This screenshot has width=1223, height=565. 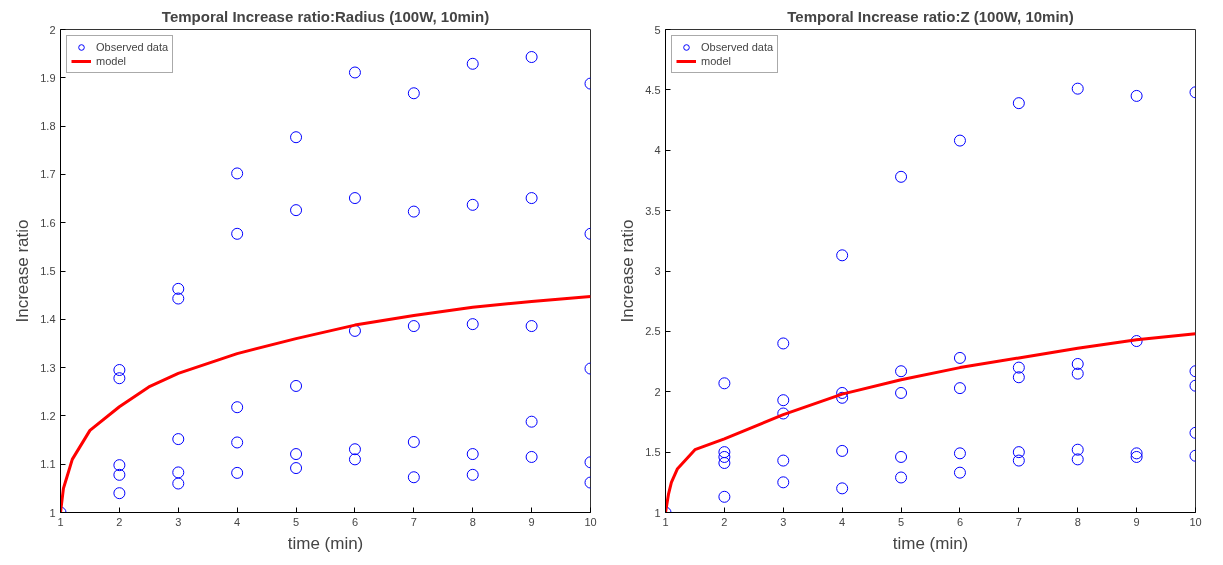 What do you see at coordinates (653, 89) in the screenshot?
I see `y-tick-label: 4.5` at bounding box center [653, 89].